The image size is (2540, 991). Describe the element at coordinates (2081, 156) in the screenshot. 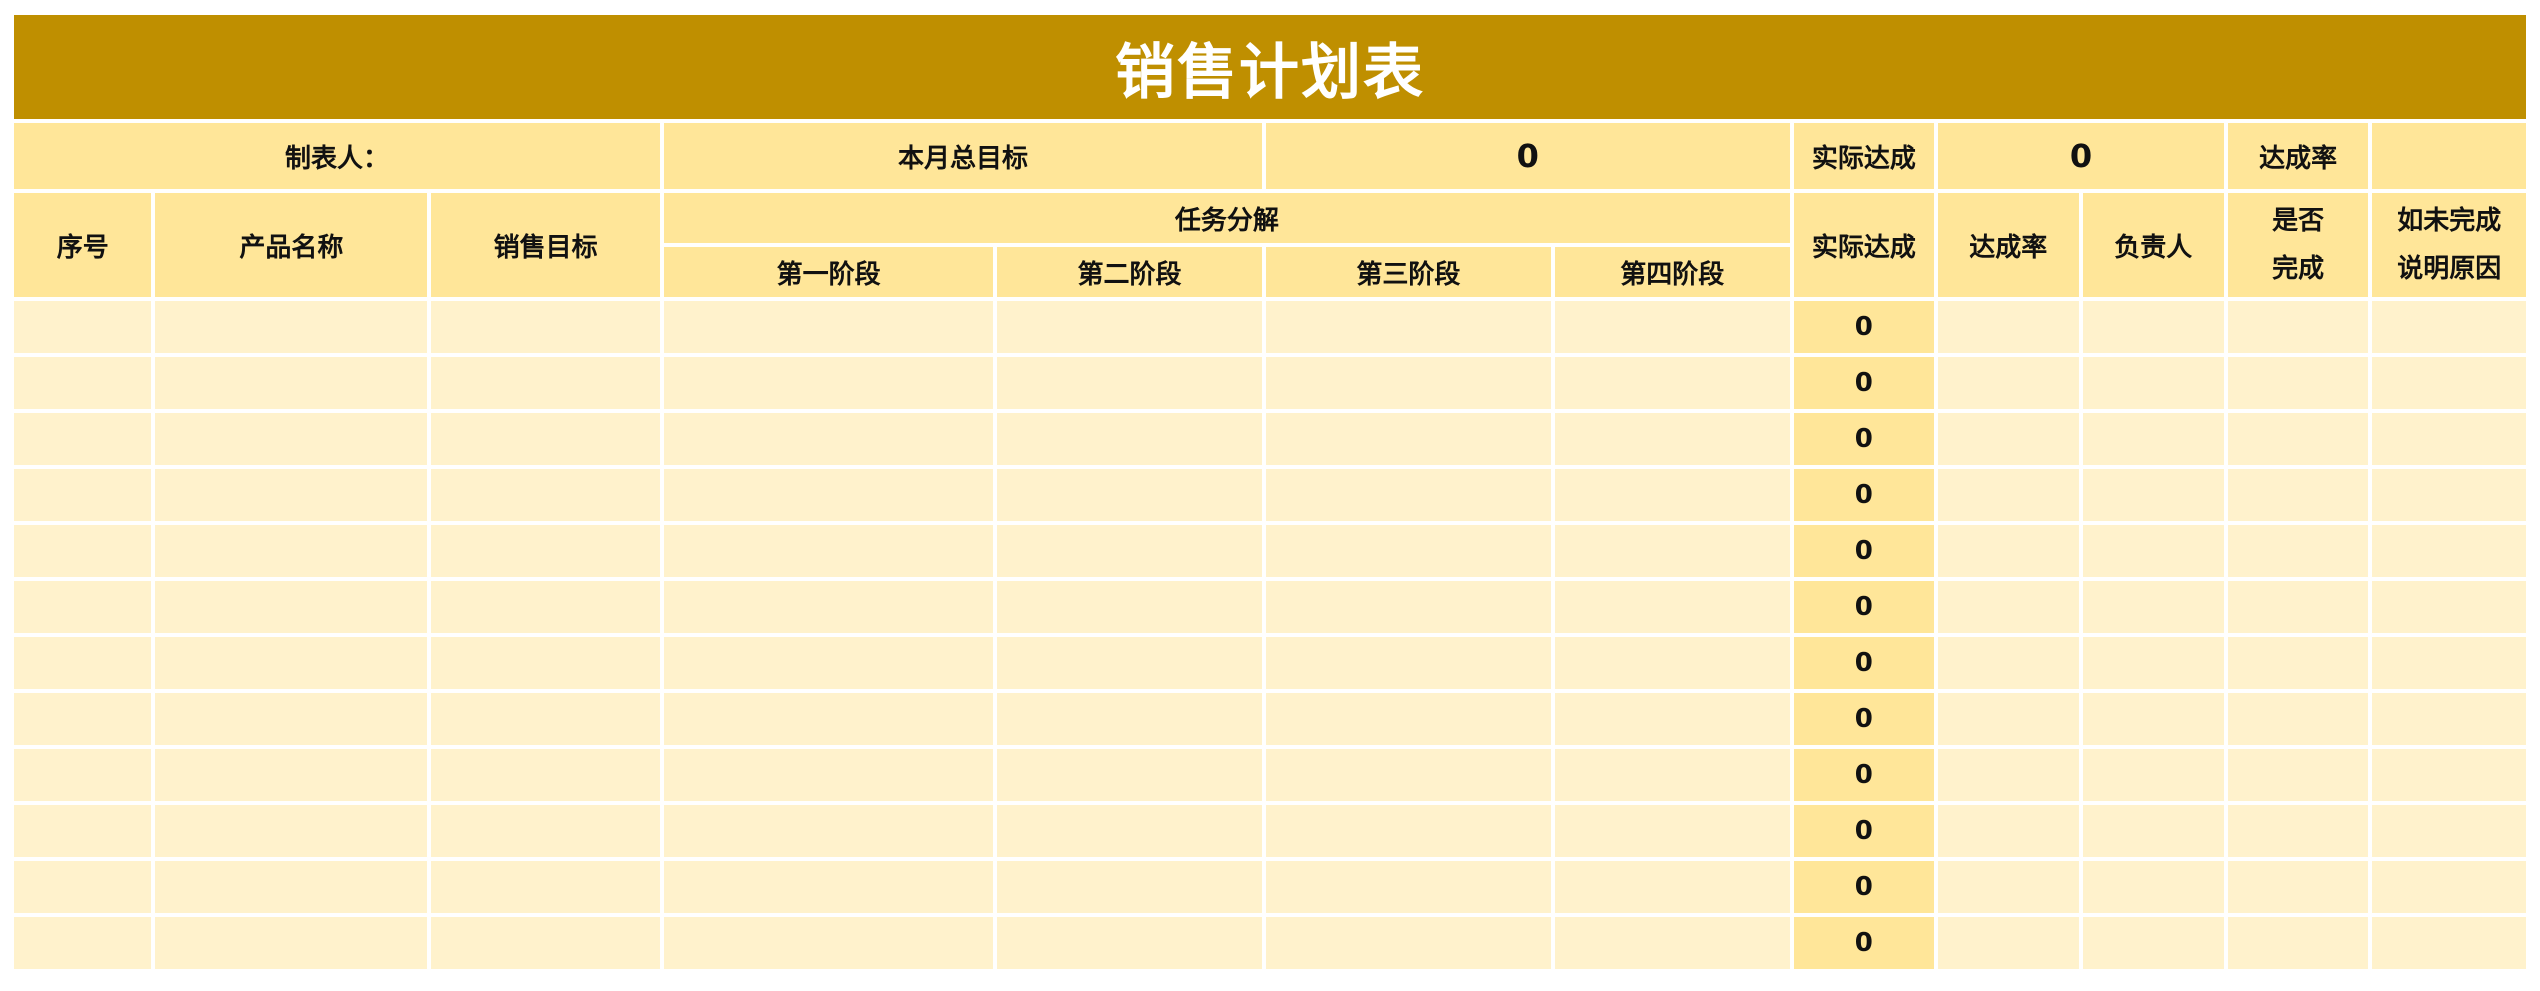

I see `actual-value: 0` at that location.